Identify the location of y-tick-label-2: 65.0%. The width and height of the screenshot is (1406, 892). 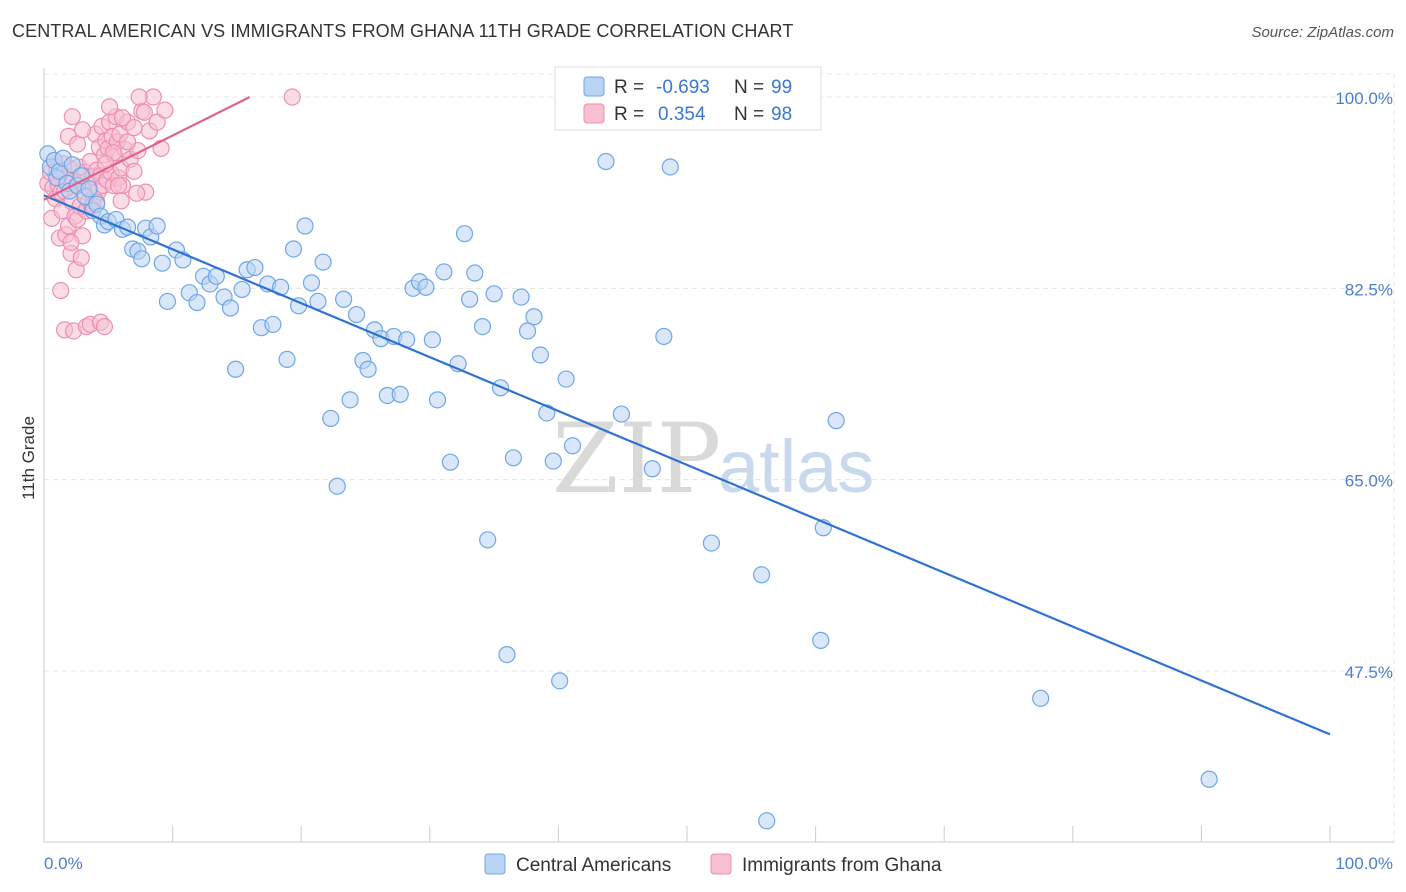
(1369, 481).